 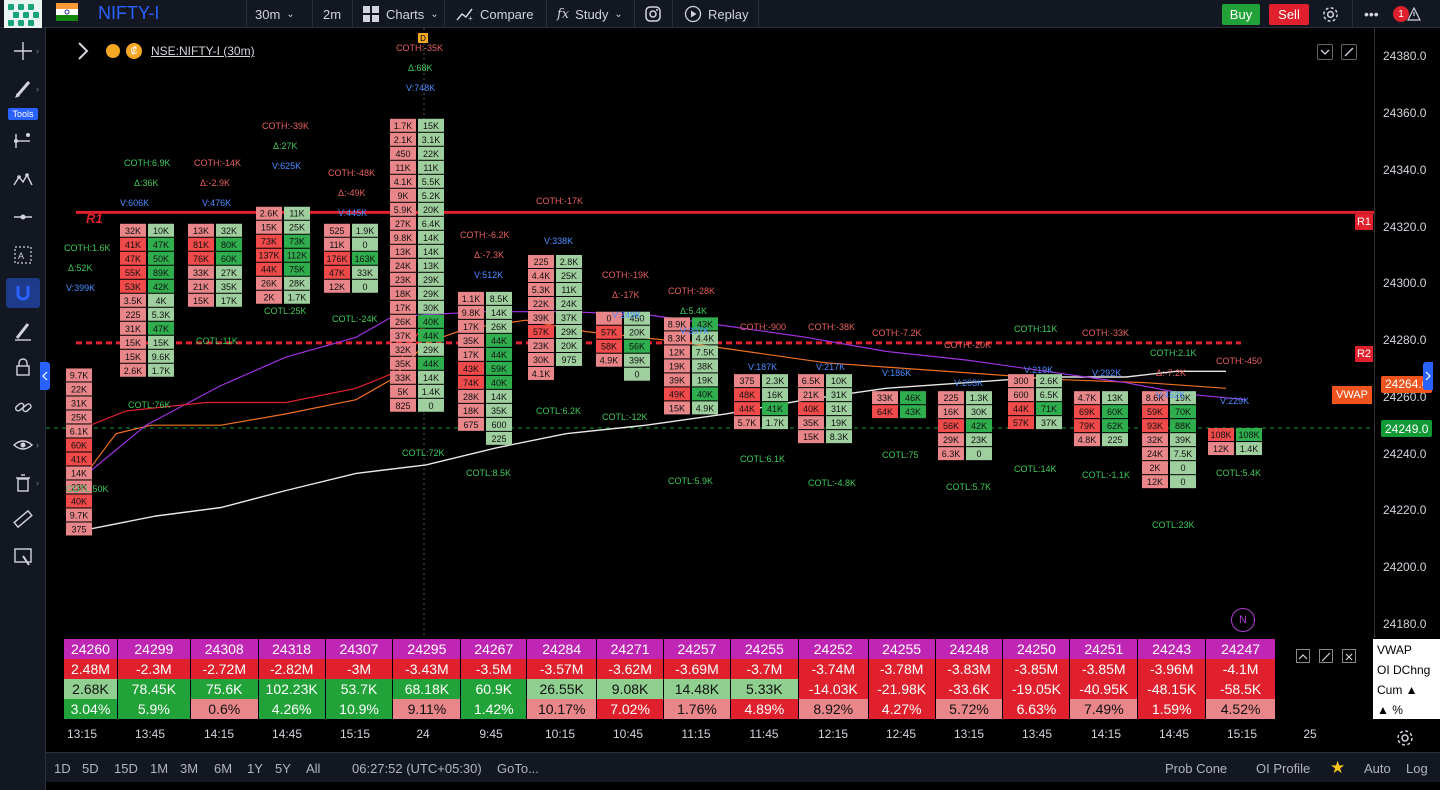 I want to click on log-scale-button: Log, so click(x=1417, y=768).